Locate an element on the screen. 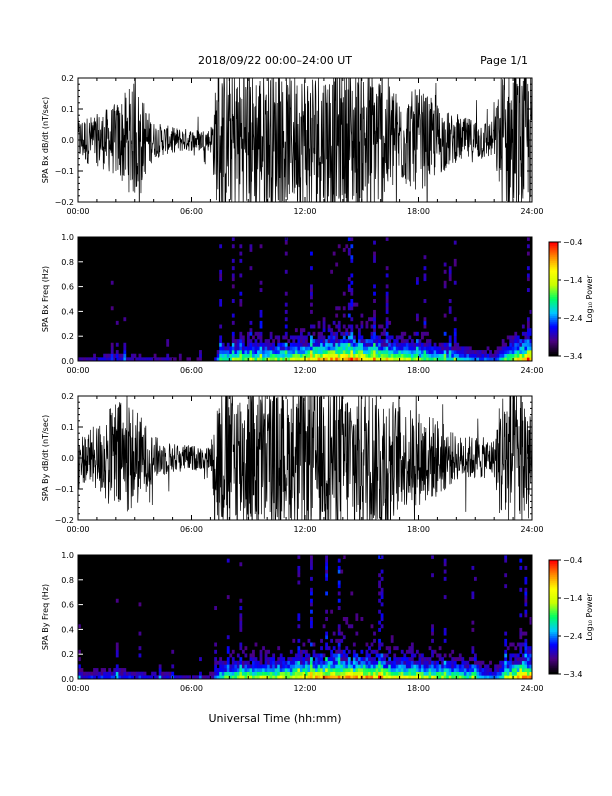 The width and height of the screenshot is (612, 796). y-tick-label: 0.2 is located at coordinates (67, 654).